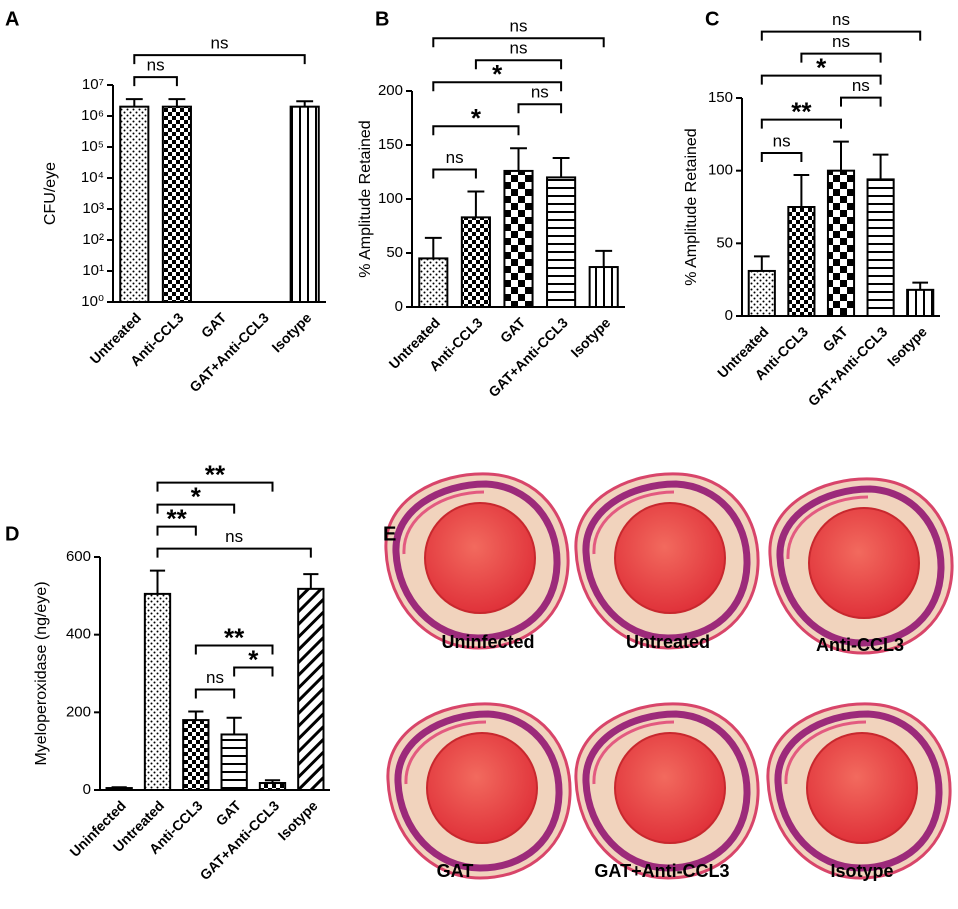 This screenshot has height=909, width=958. Describe the element at coordinates (229, 352) in the screenshot. I see `x-tick-label: GAT+Anti-CCL3` at that location.